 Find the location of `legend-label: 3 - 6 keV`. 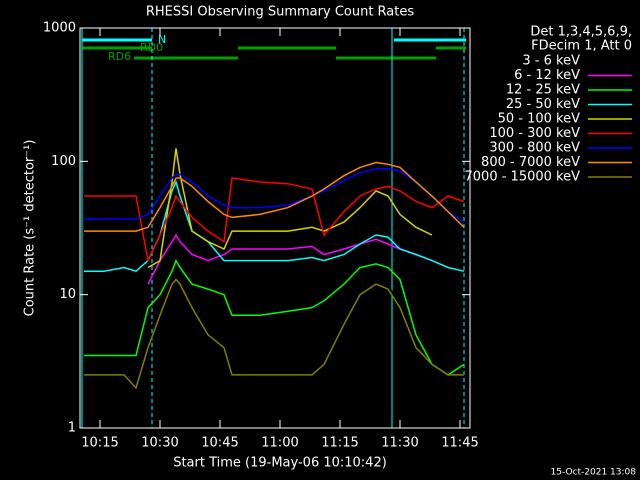

legend-label: 3 - 6 keV is located at coordinates (551, 61).